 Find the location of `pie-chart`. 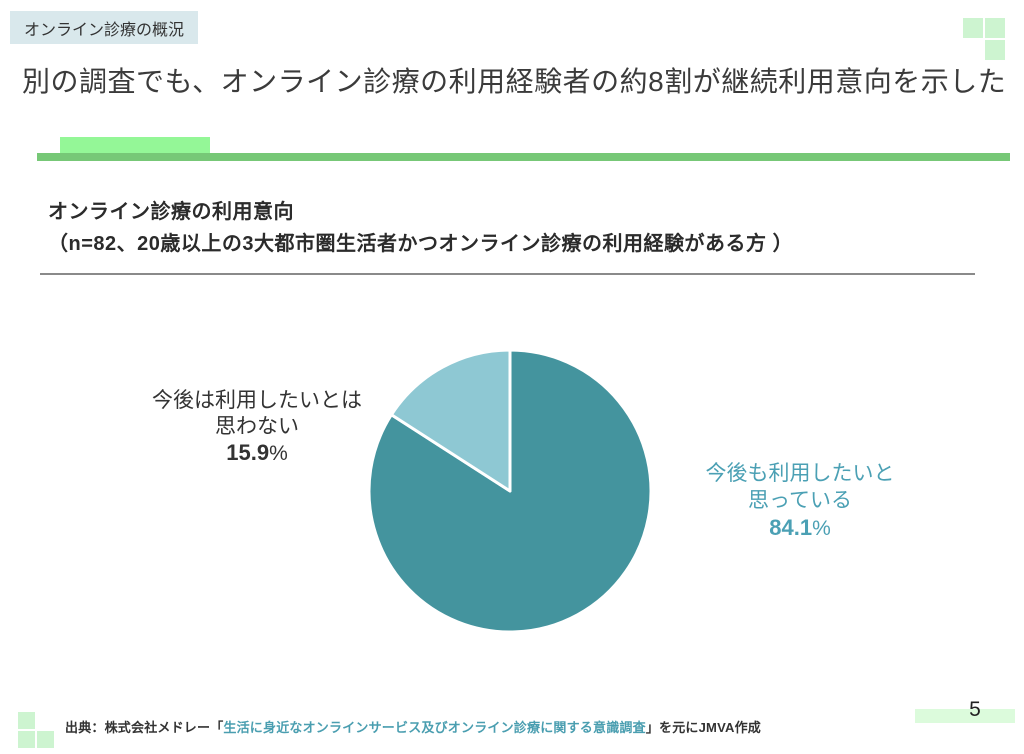

pie-chart is located at coordinates (510, 491).